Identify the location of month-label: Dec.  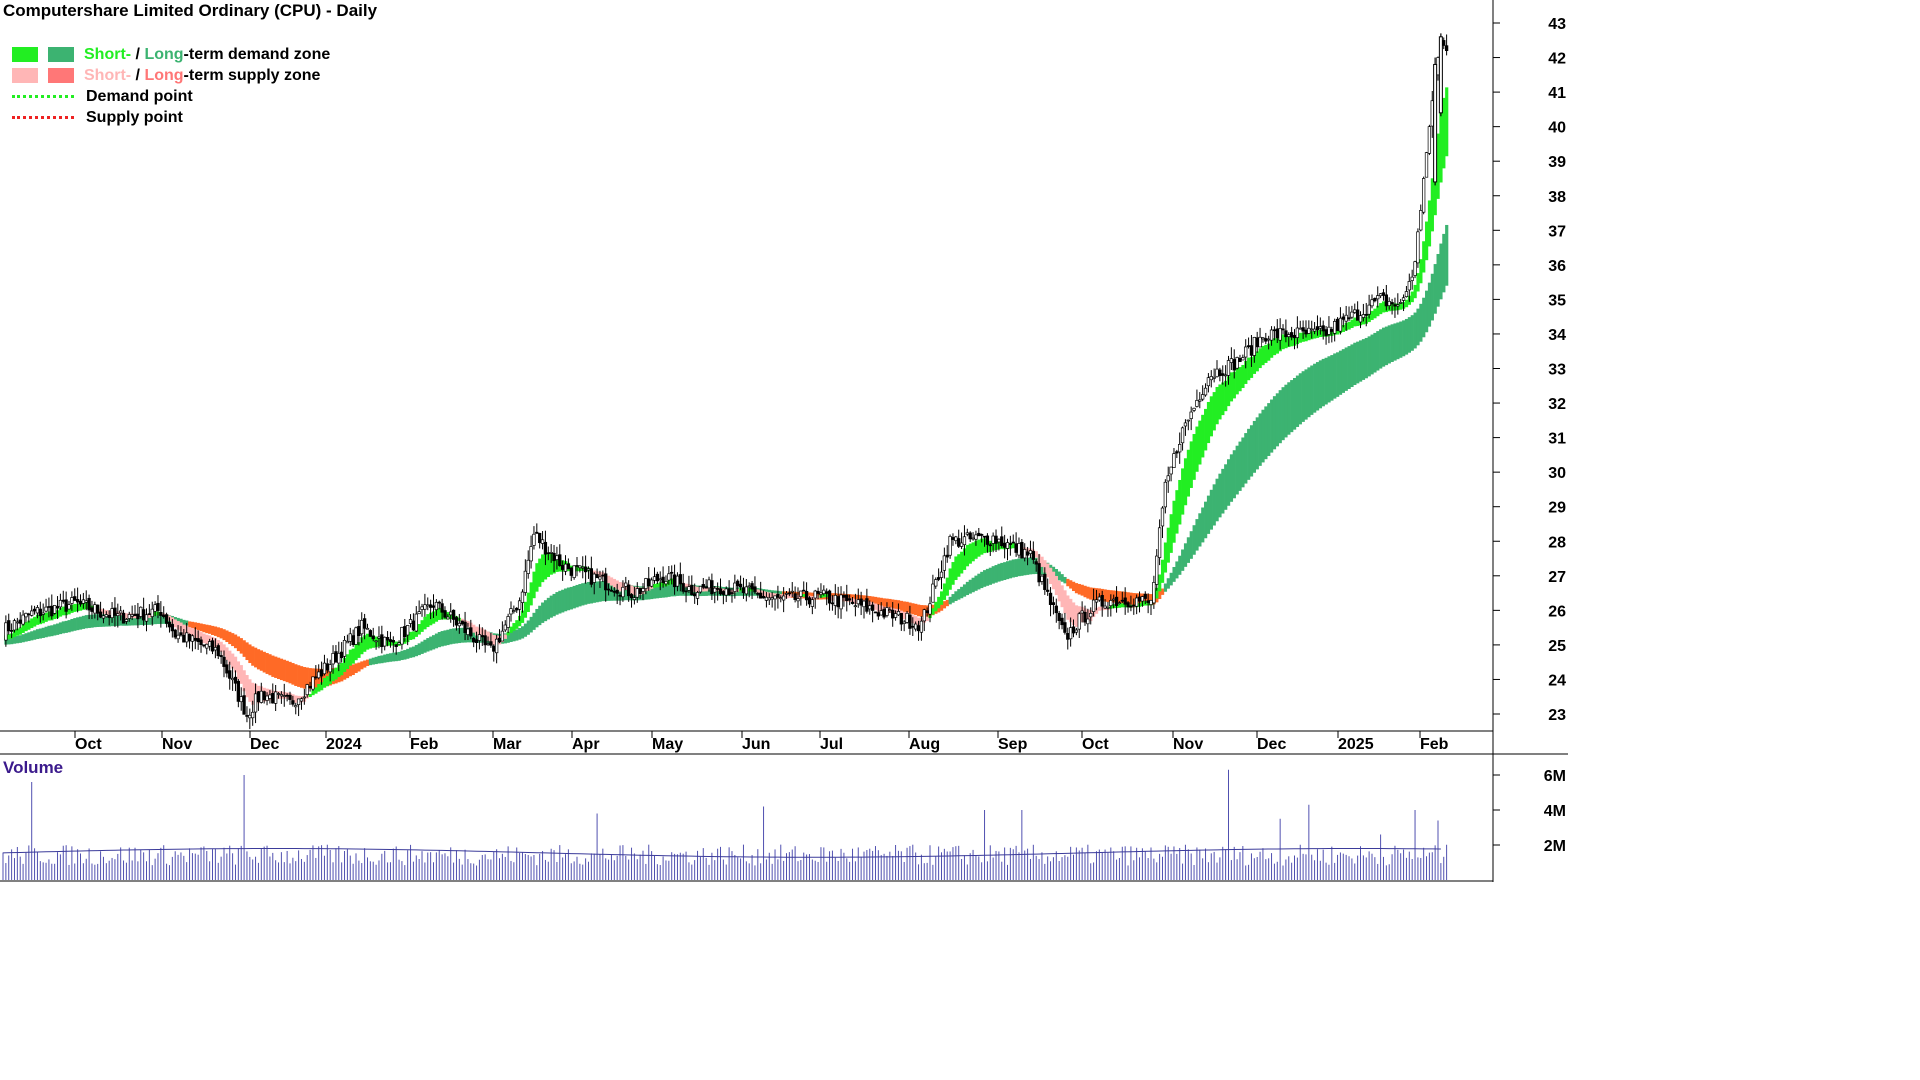
(1271, 744).